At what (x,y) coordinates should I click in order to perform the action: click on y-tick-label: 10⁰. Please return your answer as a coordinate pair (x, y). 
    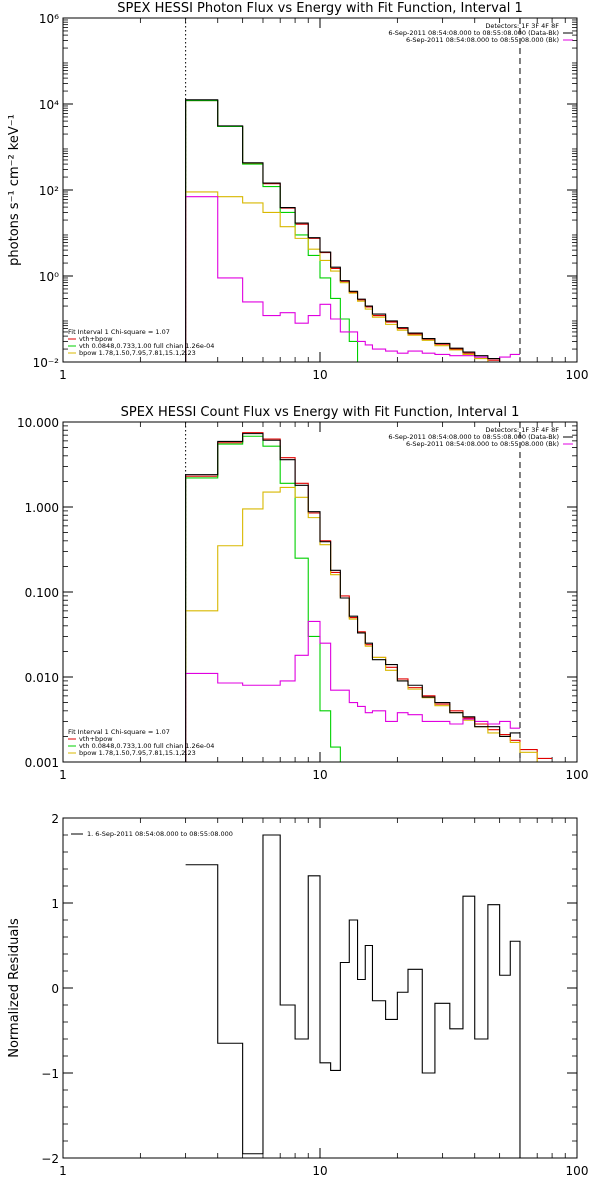
    Looking at the image, I should click on (49, 277).